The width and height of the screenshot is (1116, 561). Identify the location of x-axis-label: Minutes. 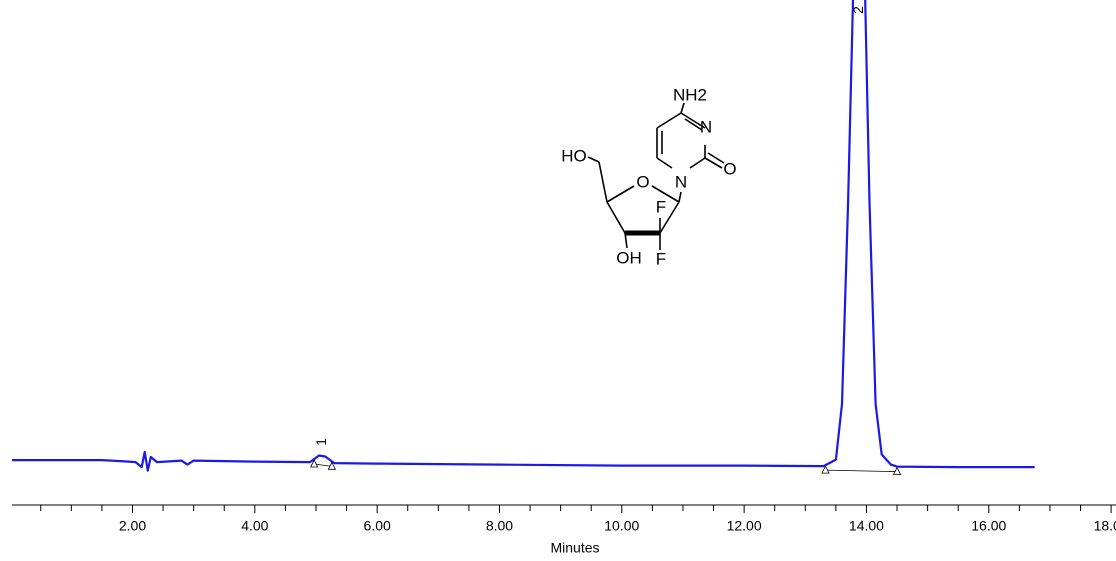
(574, 548).